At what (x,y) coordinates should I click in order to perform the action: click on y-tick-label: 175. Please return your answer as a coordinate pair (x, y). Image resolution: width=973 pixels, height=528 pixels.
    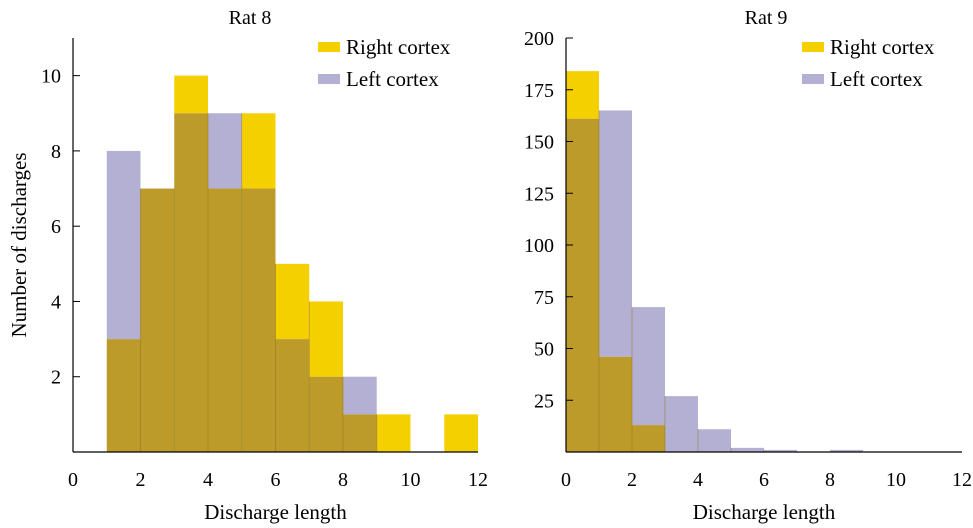
    Looking at the image, I should click on (539, 91).